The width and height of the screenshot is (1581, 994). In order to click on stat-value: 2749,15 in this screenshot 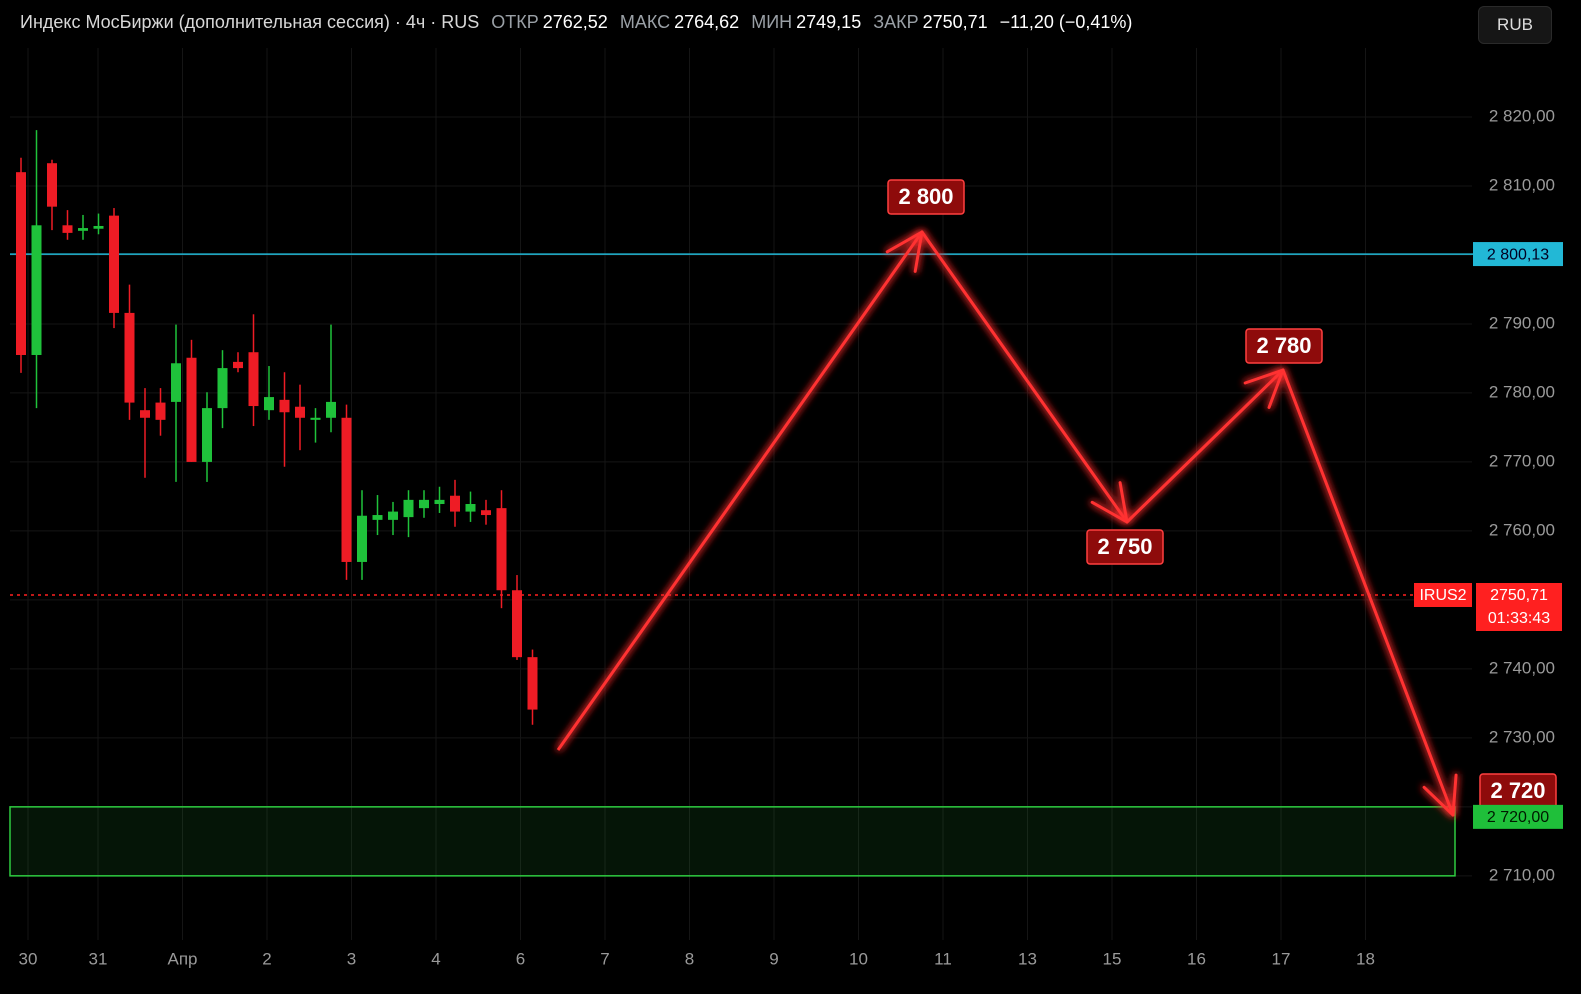, I will do `click(829, 22)`.